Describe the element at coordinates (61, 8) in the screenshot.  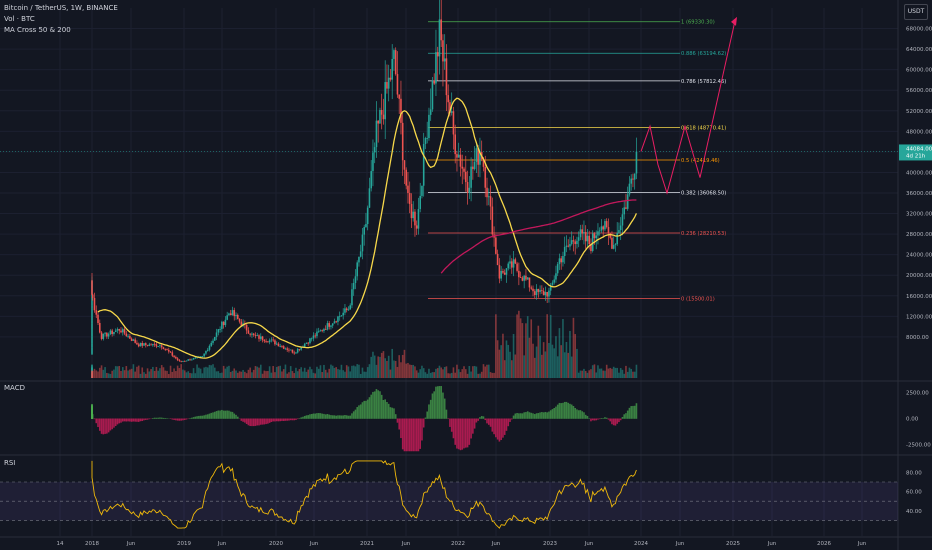
I see `symbol-title: Bitcoin / TetherUS, 1W, BINANCE` at that location.